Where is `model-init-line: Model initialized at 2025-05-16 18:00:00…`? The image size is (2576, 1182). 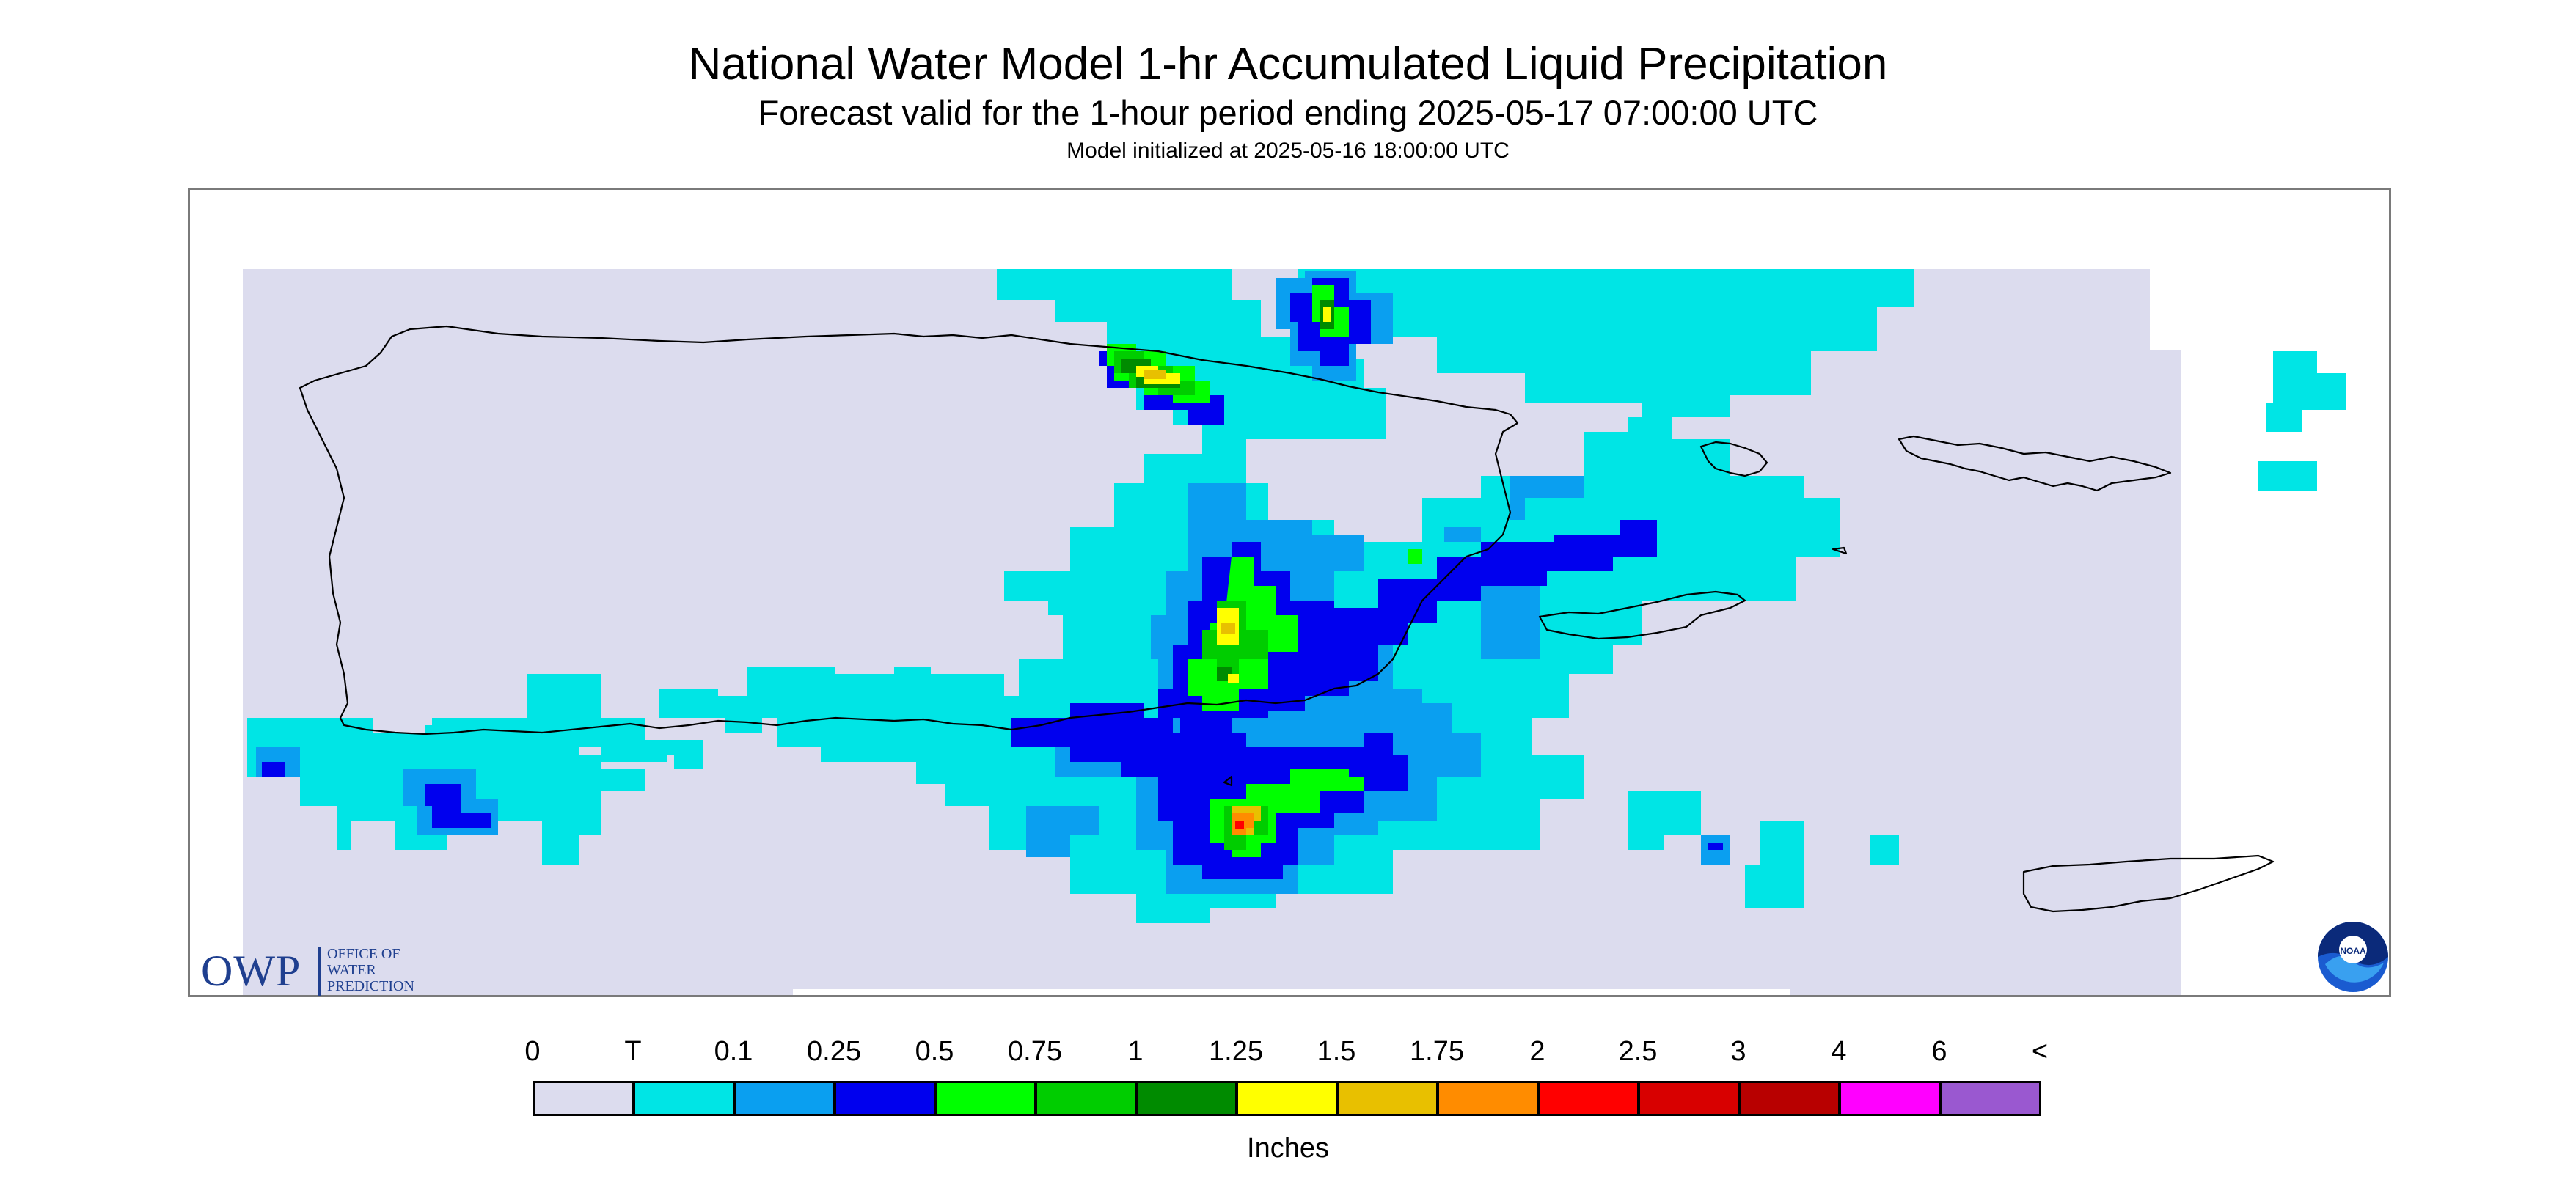
model-init-line: Model initialized at 2025-05-16 18:00:00… is located at coordinates (1288, 151).